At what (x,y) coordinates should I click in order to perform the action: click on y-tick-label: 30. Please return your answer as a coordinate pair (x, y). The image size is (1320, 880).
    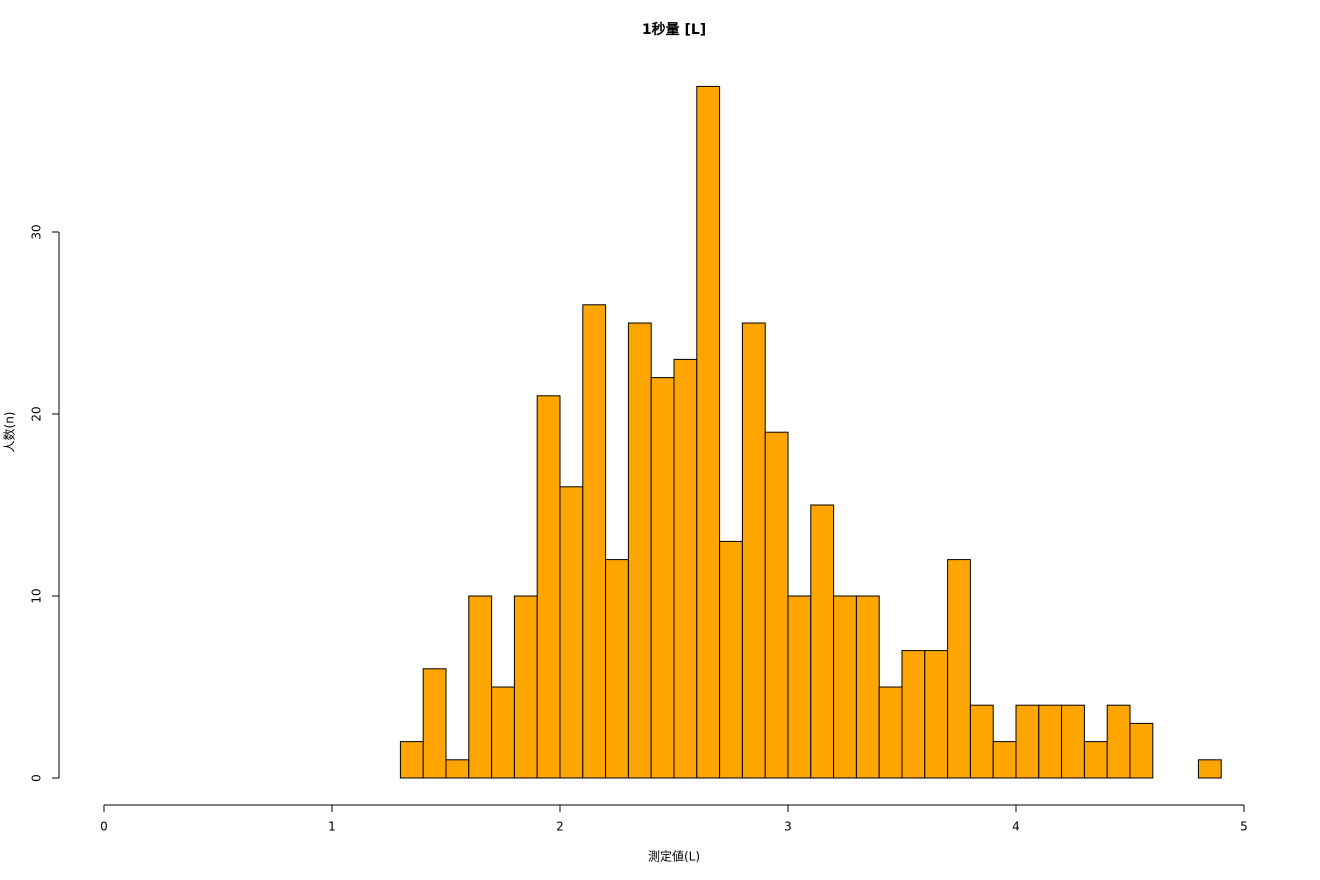
    Looking at the image, I should click on (37, 231).